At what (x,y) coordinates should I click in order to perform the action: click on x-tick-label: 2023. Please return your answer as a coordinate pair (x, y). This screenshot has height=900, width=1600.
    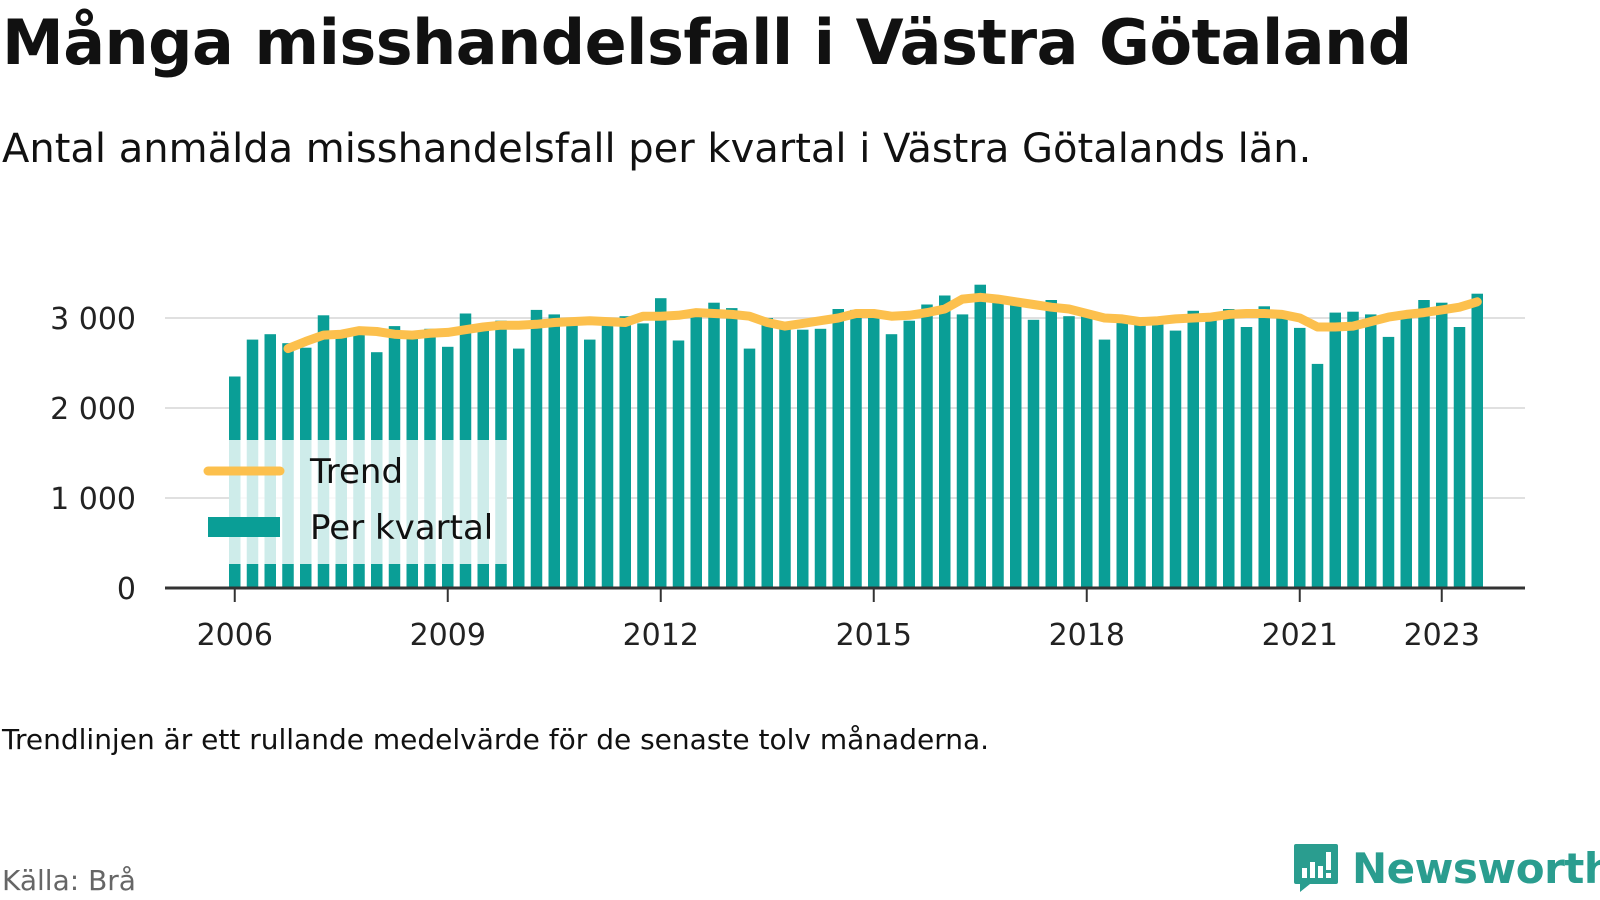
    Looking at the image, I should click on (1442, 635).